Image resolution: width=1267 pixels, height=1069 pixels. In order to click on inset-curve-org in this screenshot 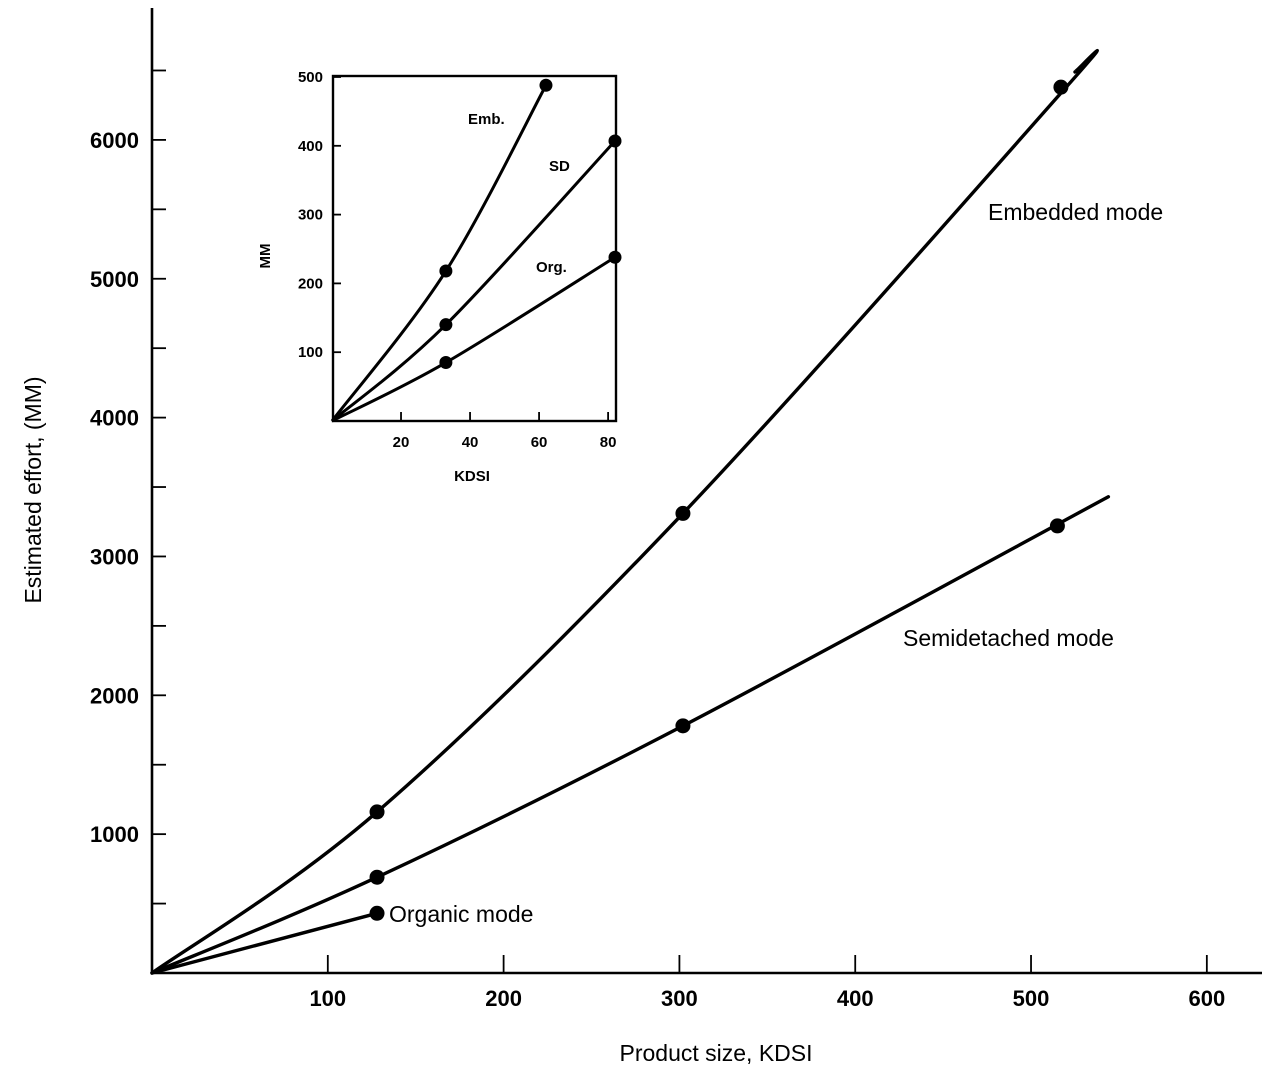, I will do `click(473, 339)`.